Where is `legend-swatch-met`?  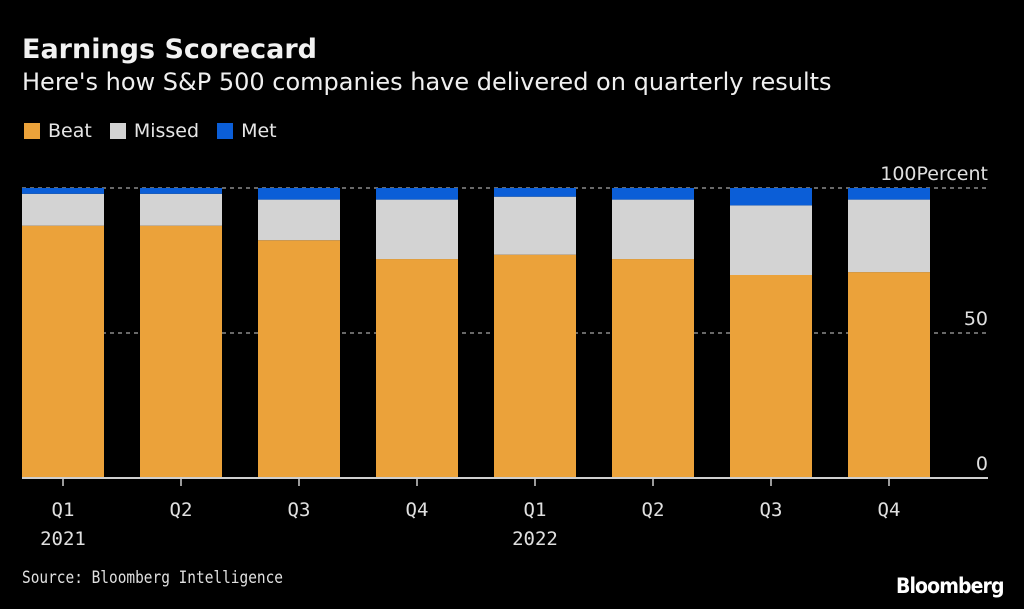
legend-swatch-met is located at coordinates (225, 131).